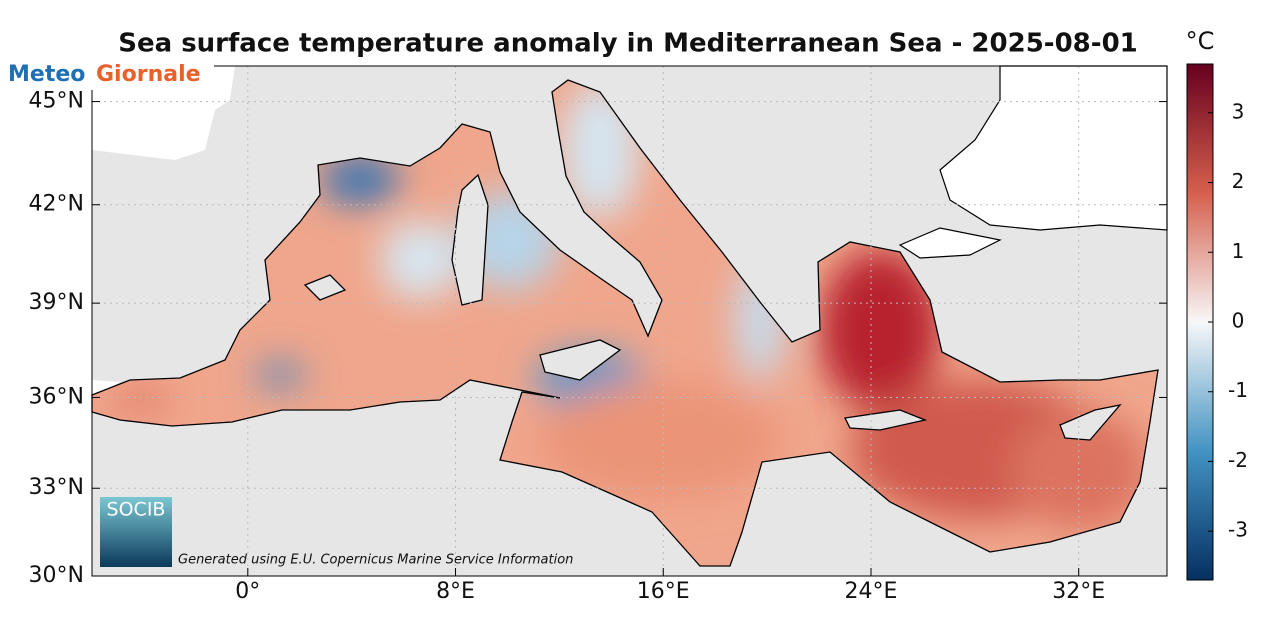 Image resolution: width=1280 pixels, height=640 pixels. What do you see at coordinates (580, 360) in the screenshot?
I see `sicily` at bounding box center [580, 360].